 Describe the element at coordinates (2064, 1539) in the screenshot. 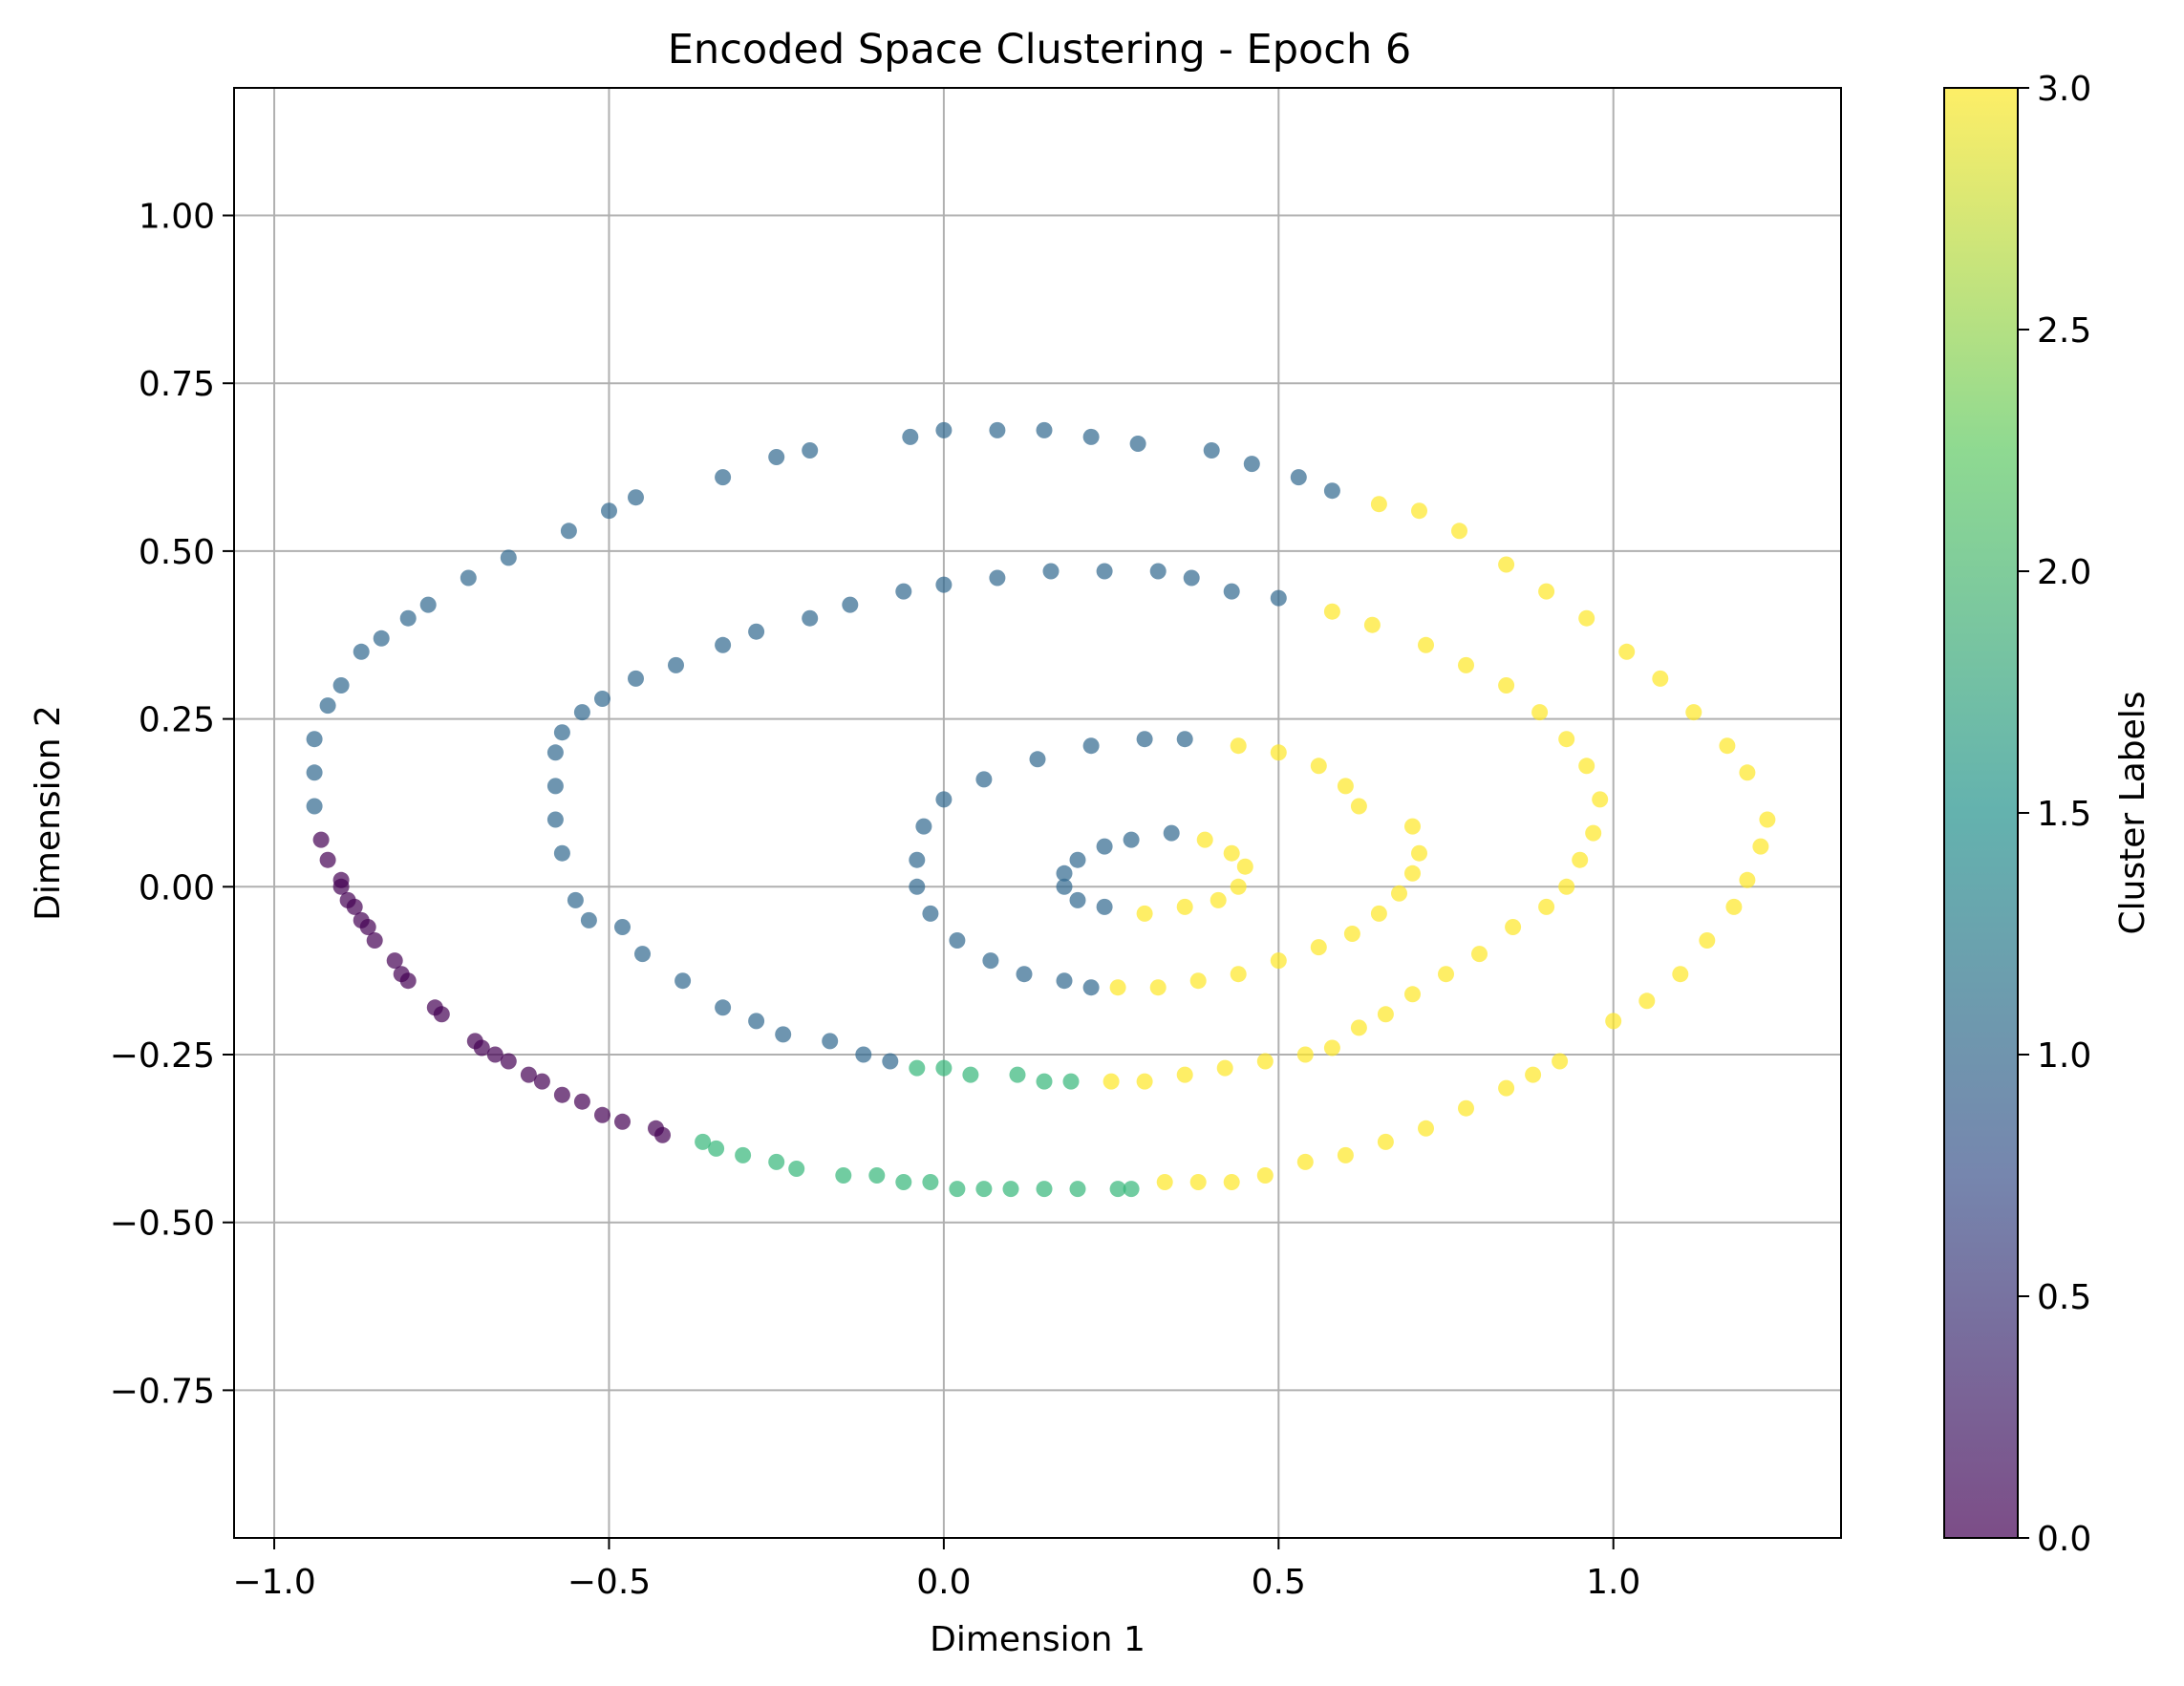

I see `colorbar-tick-label: 0.0` at that location.